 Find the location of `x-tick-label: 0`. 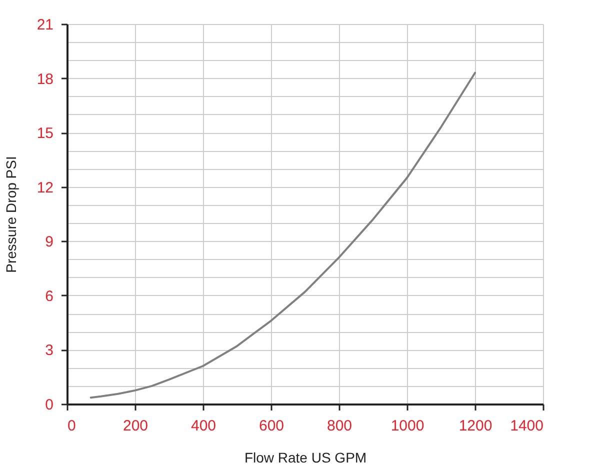

x-tick-label: 0 is located at coordinates (72, 426).